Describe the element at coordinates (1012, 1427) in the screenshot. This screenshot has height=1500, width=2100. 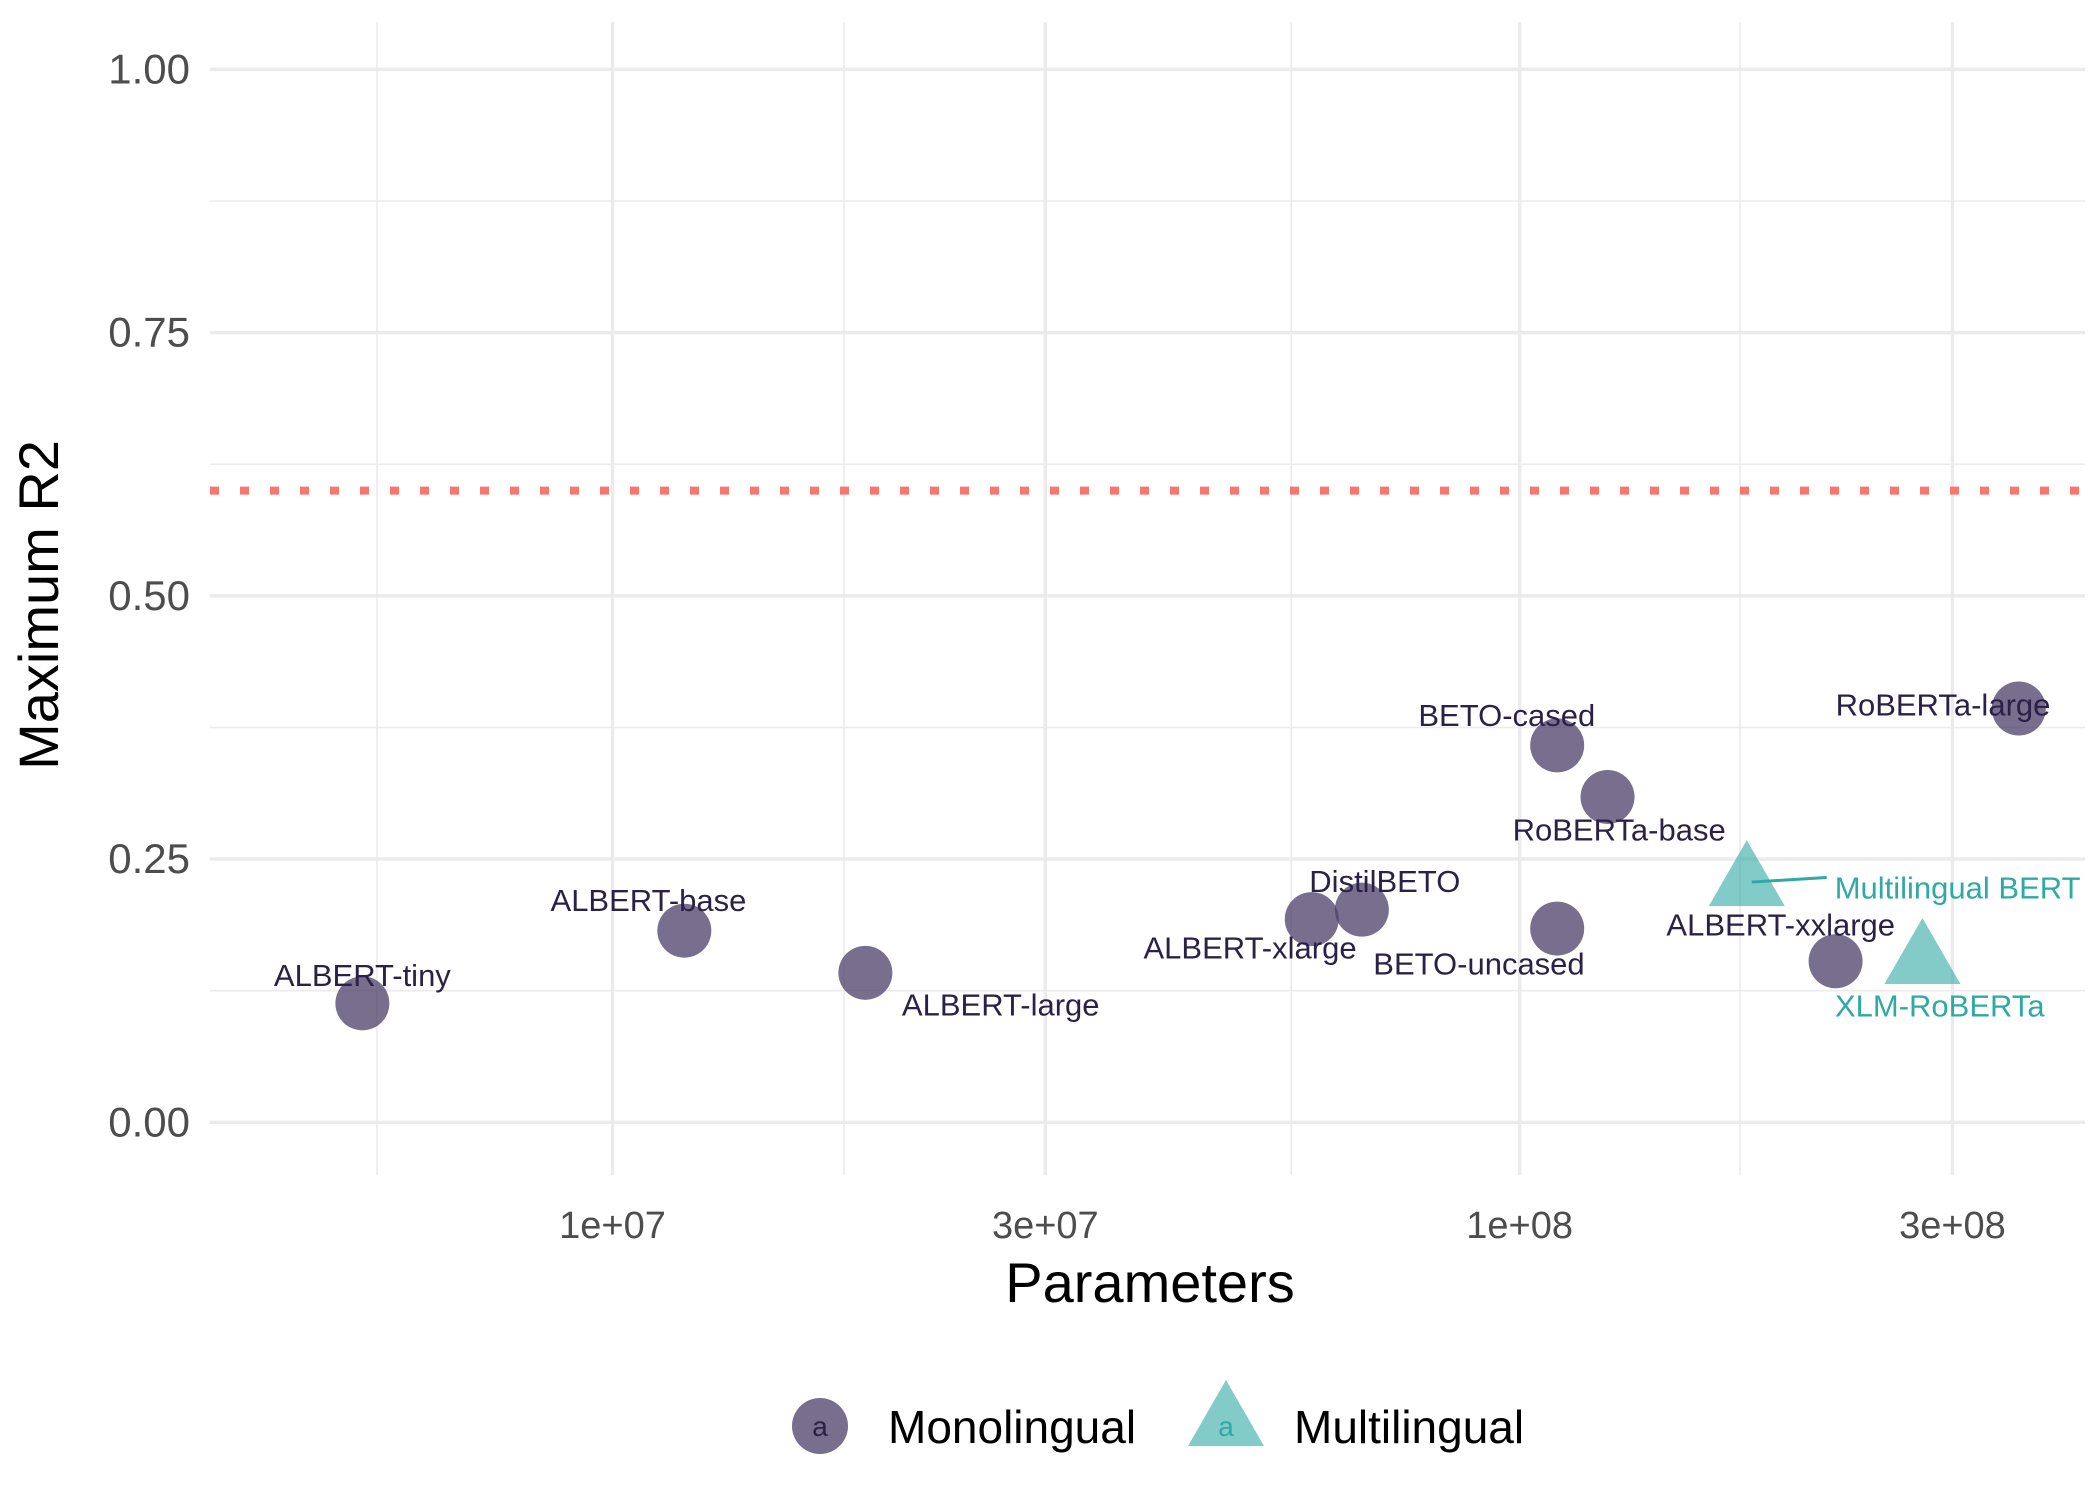
I see `legend-label-monolingual: Monolingual` at that location.